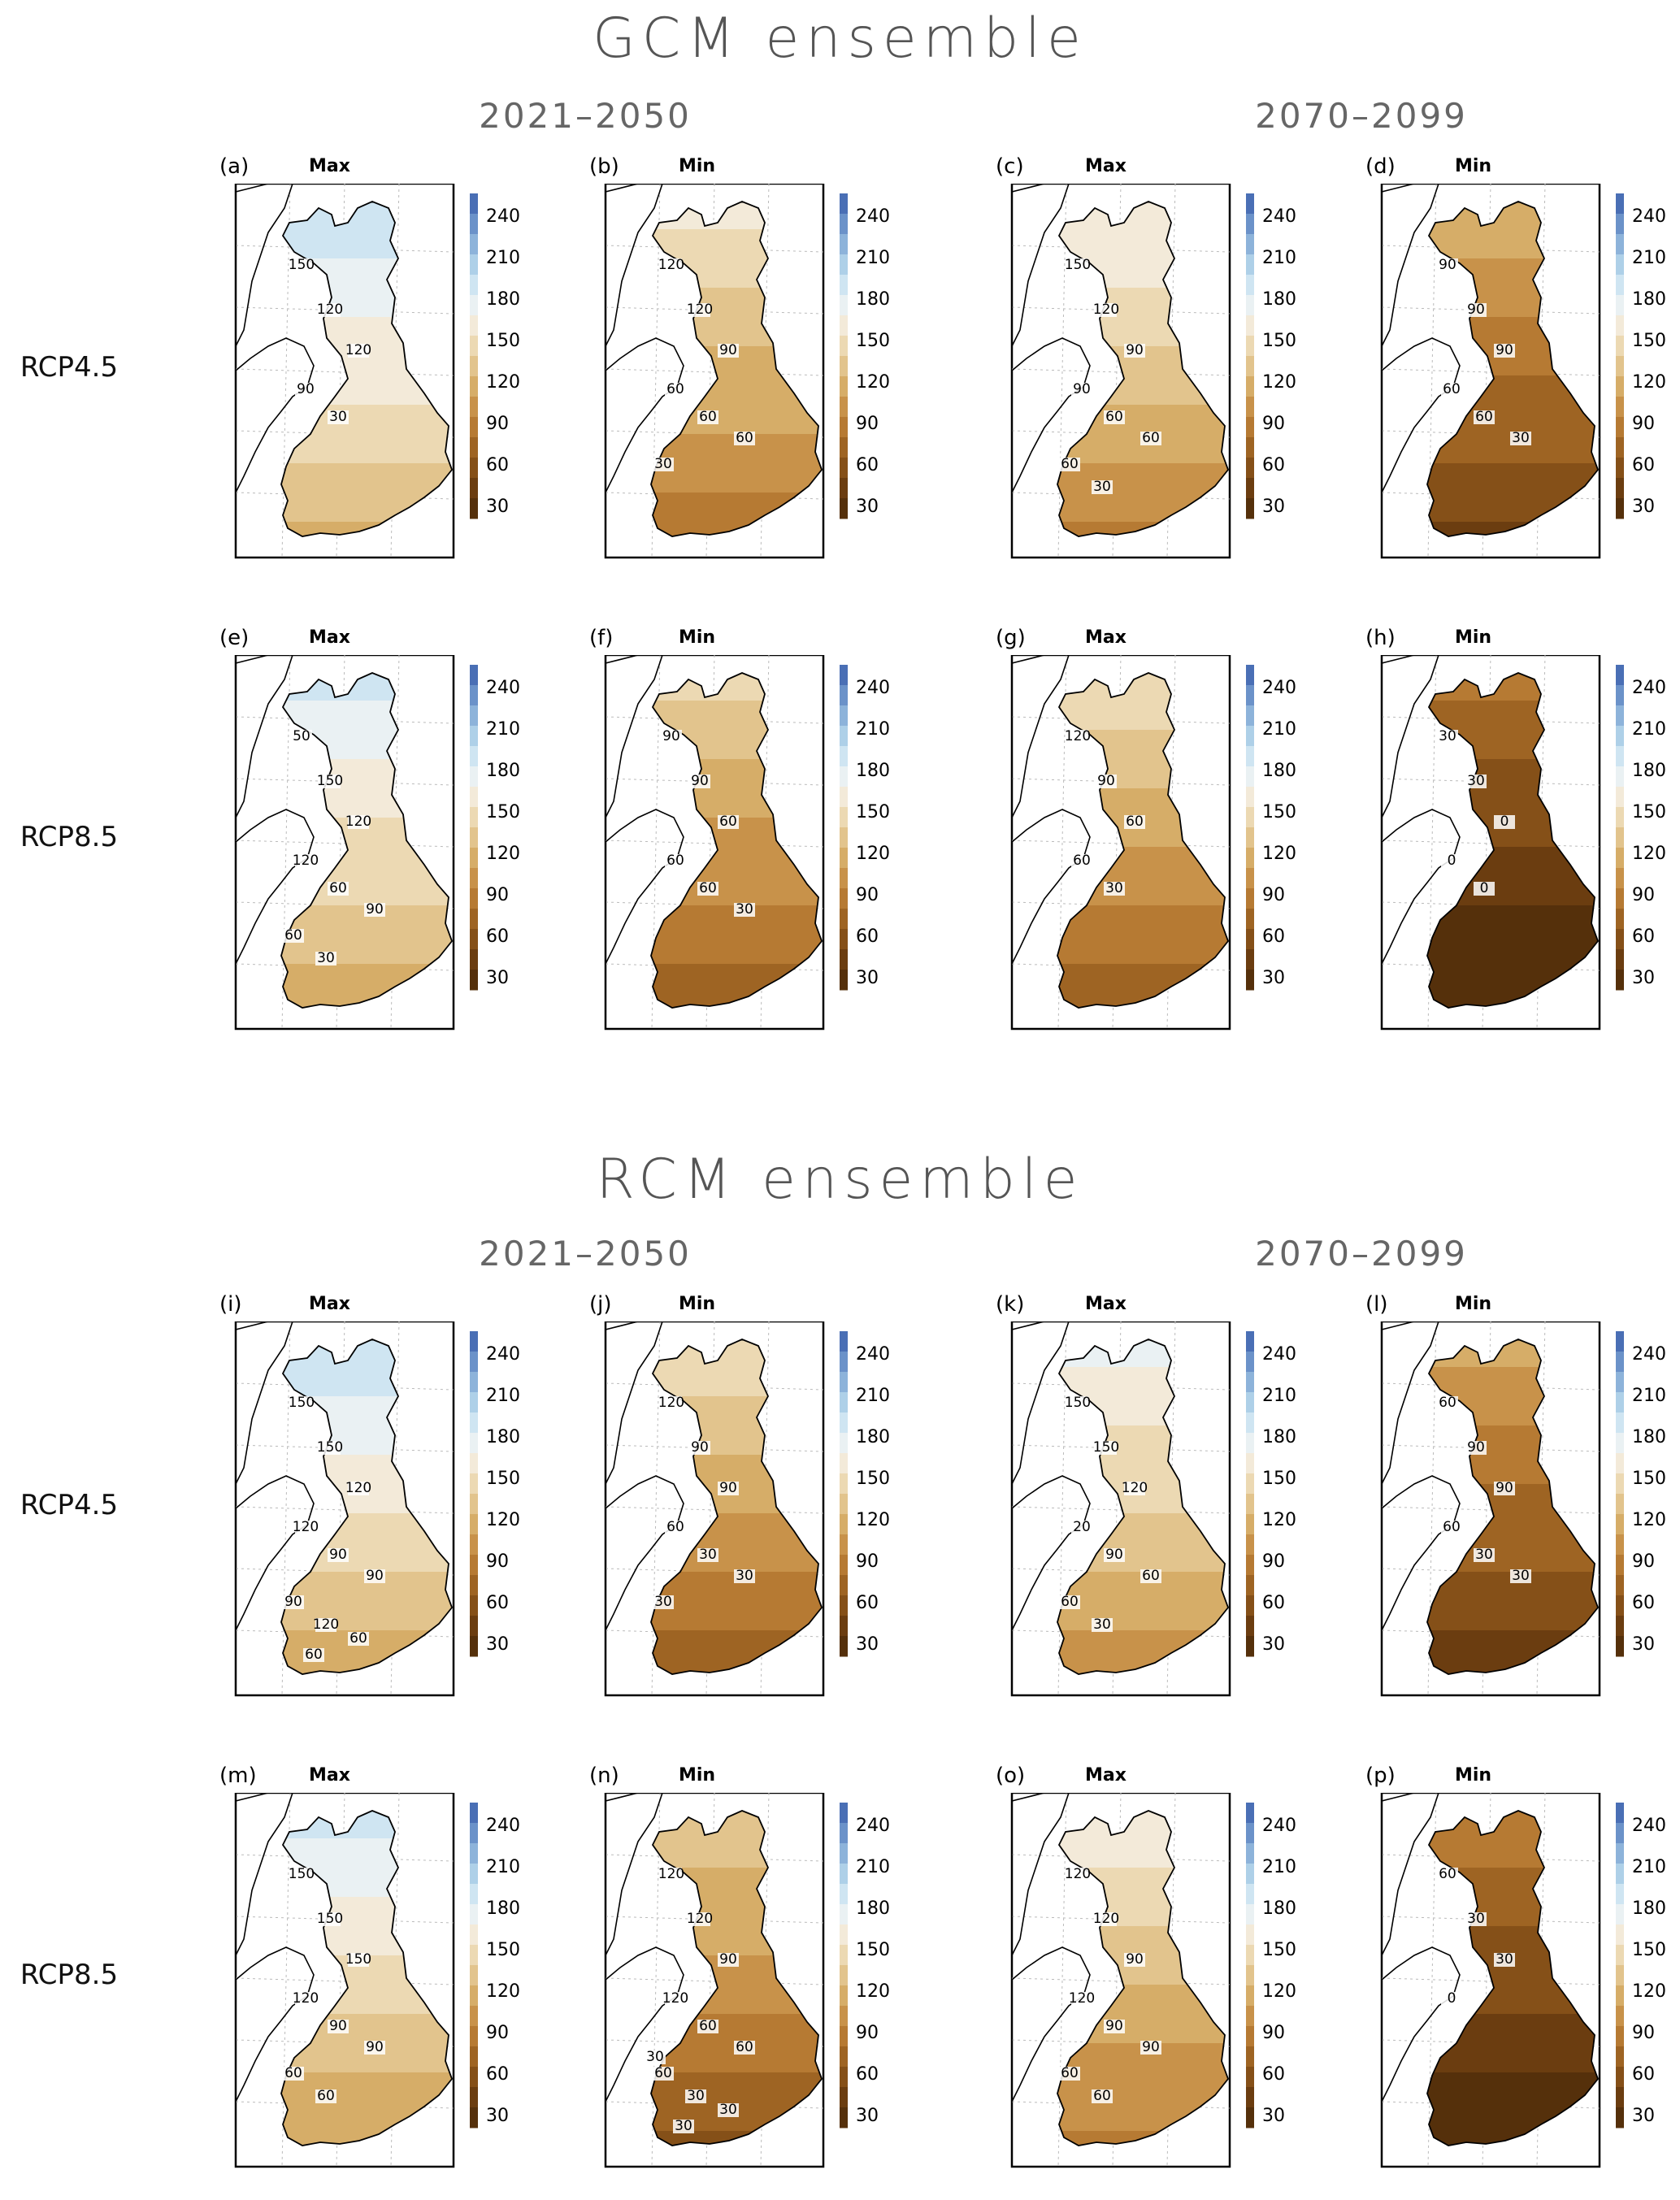 The width and height of the screenshot is (1680, 2200). What do you see at coordinates (497, 2074) in the screenshot?
I see `colorbar-tick-label: 60` at bounding box center [497, 2074].